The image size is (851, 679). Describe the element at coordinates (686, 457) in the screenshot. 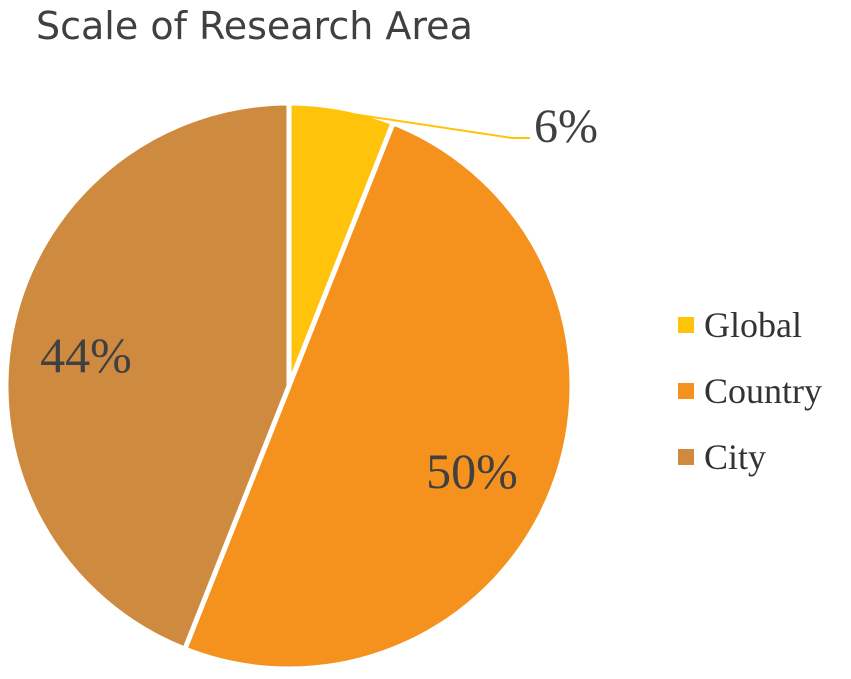

I see `legend-swatch-city` at that location.